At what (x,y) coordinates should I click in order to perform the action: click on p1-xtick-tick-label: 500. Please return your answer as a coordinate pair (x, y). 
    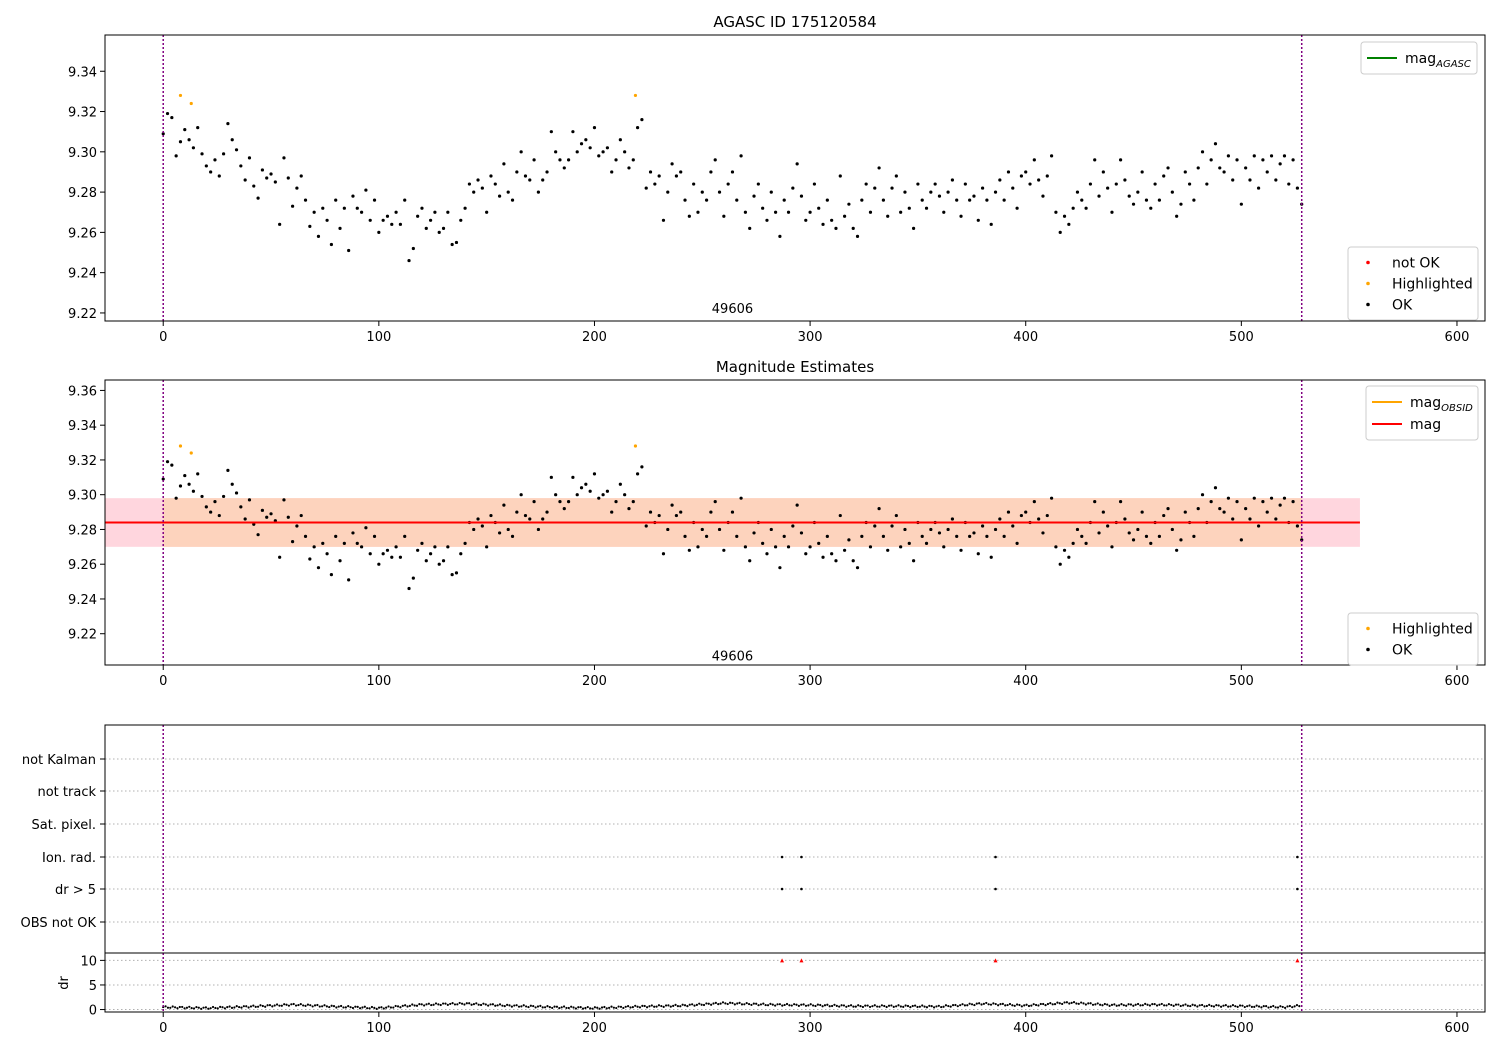
    Looking at the image, I should click on (1241, 337).